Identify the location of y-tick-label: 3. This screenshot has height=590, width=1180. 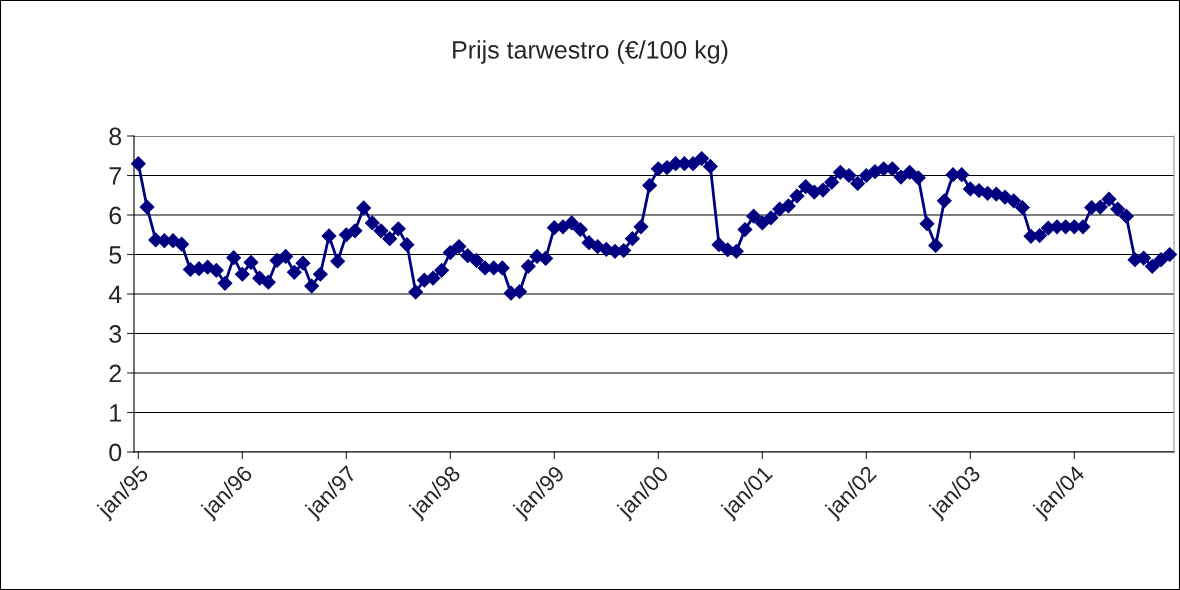
(115, 334).